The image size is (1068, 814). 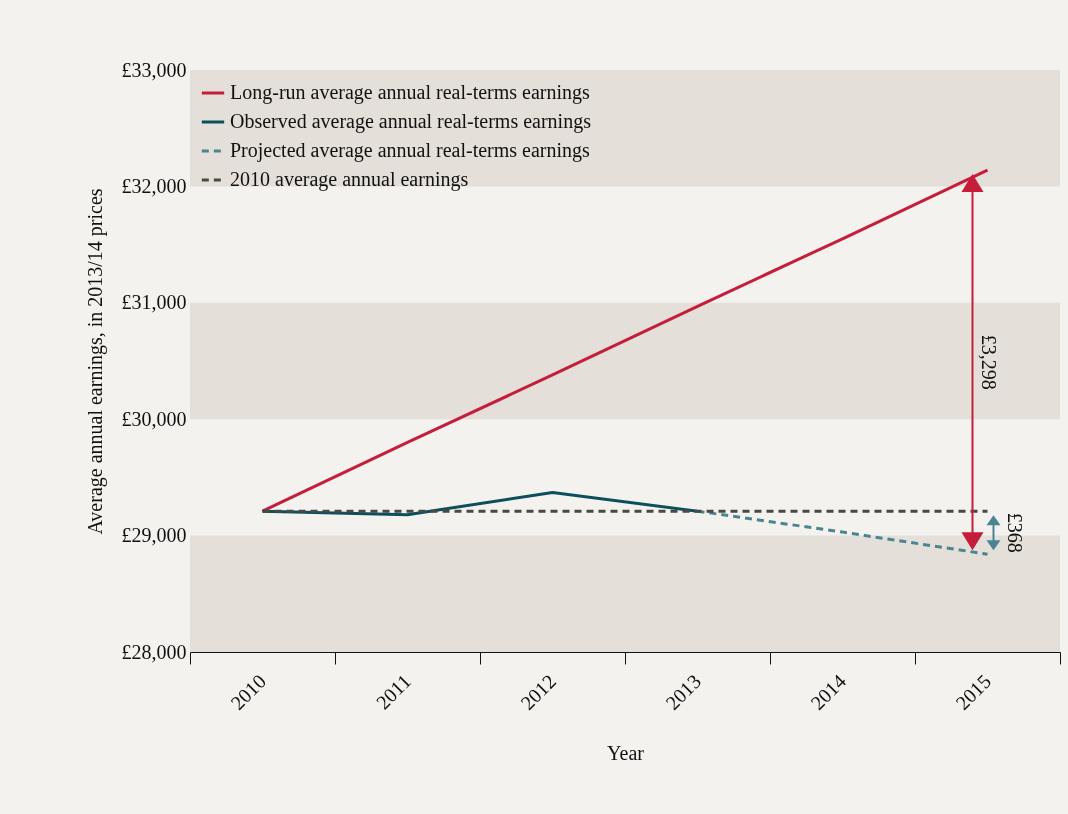 I want to click on x-axis-title: Year, so click(x=626, y=752).